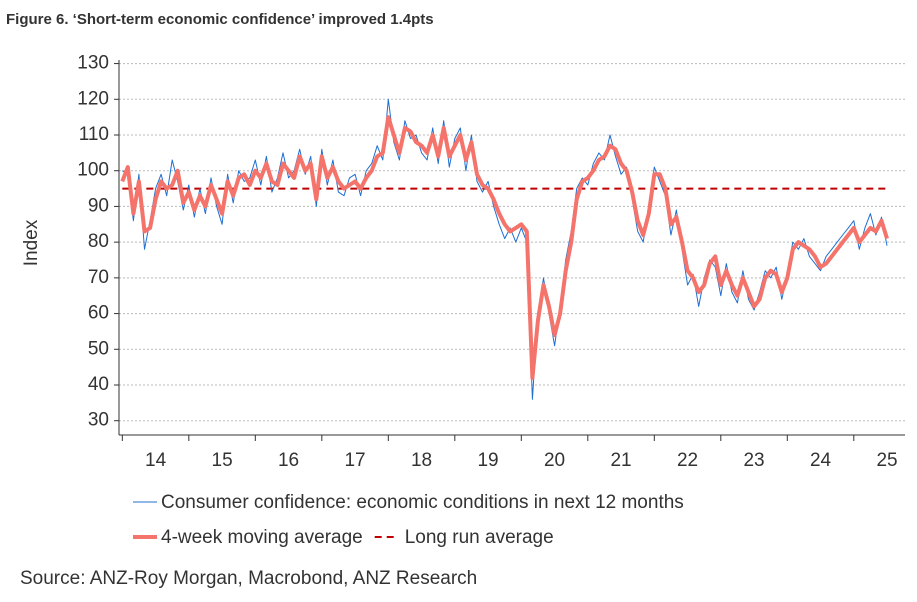  Describe the element at coordinates (288, 460) in the screenshot. I see `x-tick-label: 16` at that location.